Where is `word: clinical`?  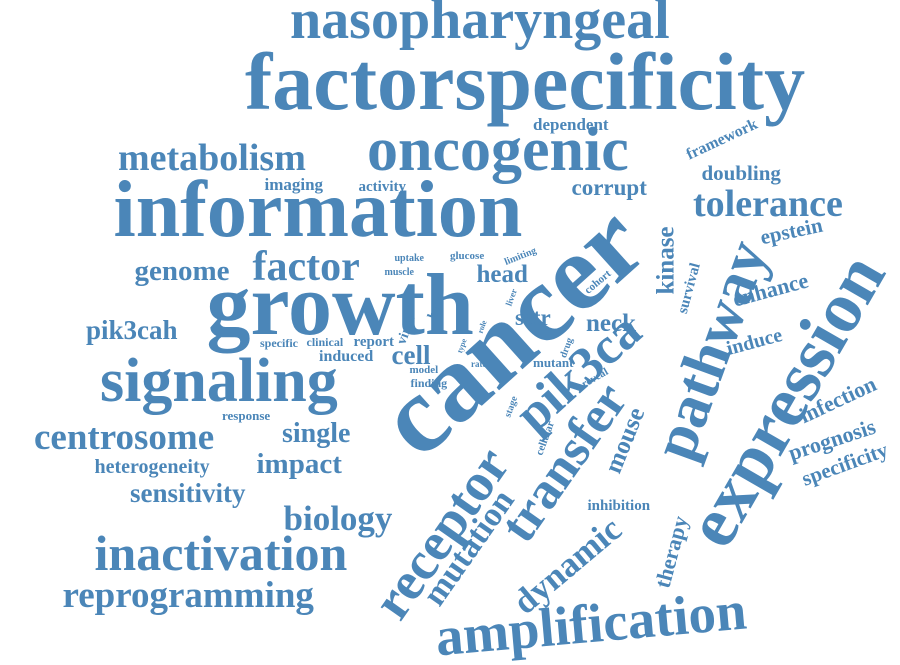 word: clinical is located at coordinates (325, 342).